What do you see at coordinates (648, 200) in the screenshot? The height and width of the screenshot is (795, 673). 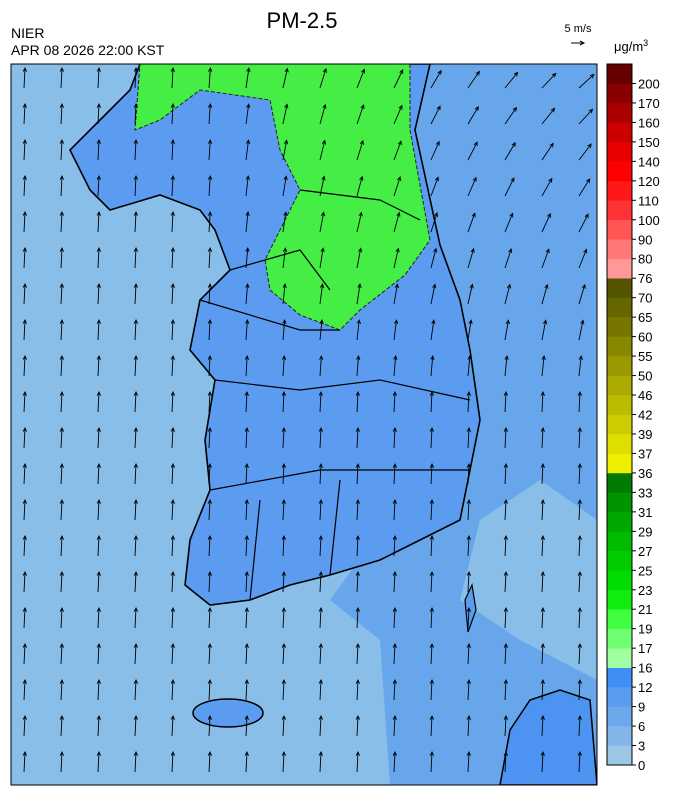 I see `colorbar-label: 110` at bounding box center [648, 200].